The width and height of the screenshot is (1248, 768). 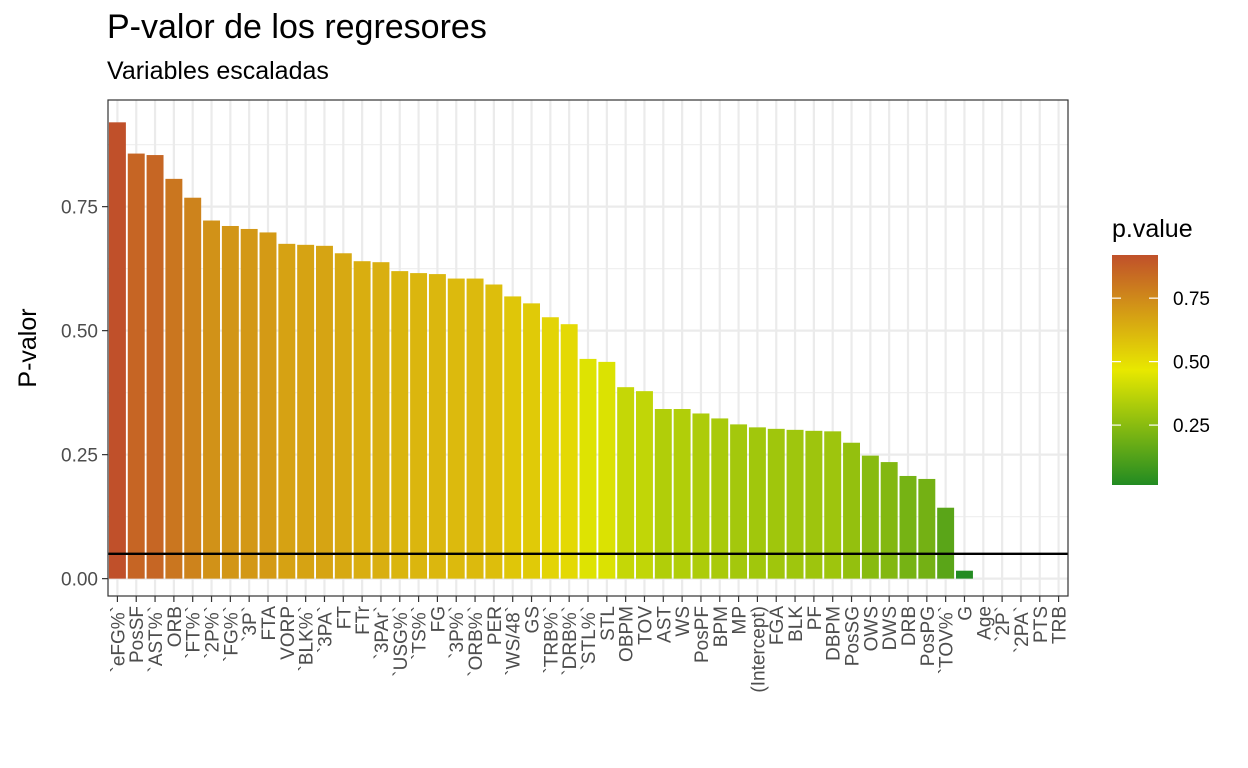 What do you see at coordinates (777, 625) in the screenshot?
I see `x-tick-label: FGA` at bounding box center [777, 625].